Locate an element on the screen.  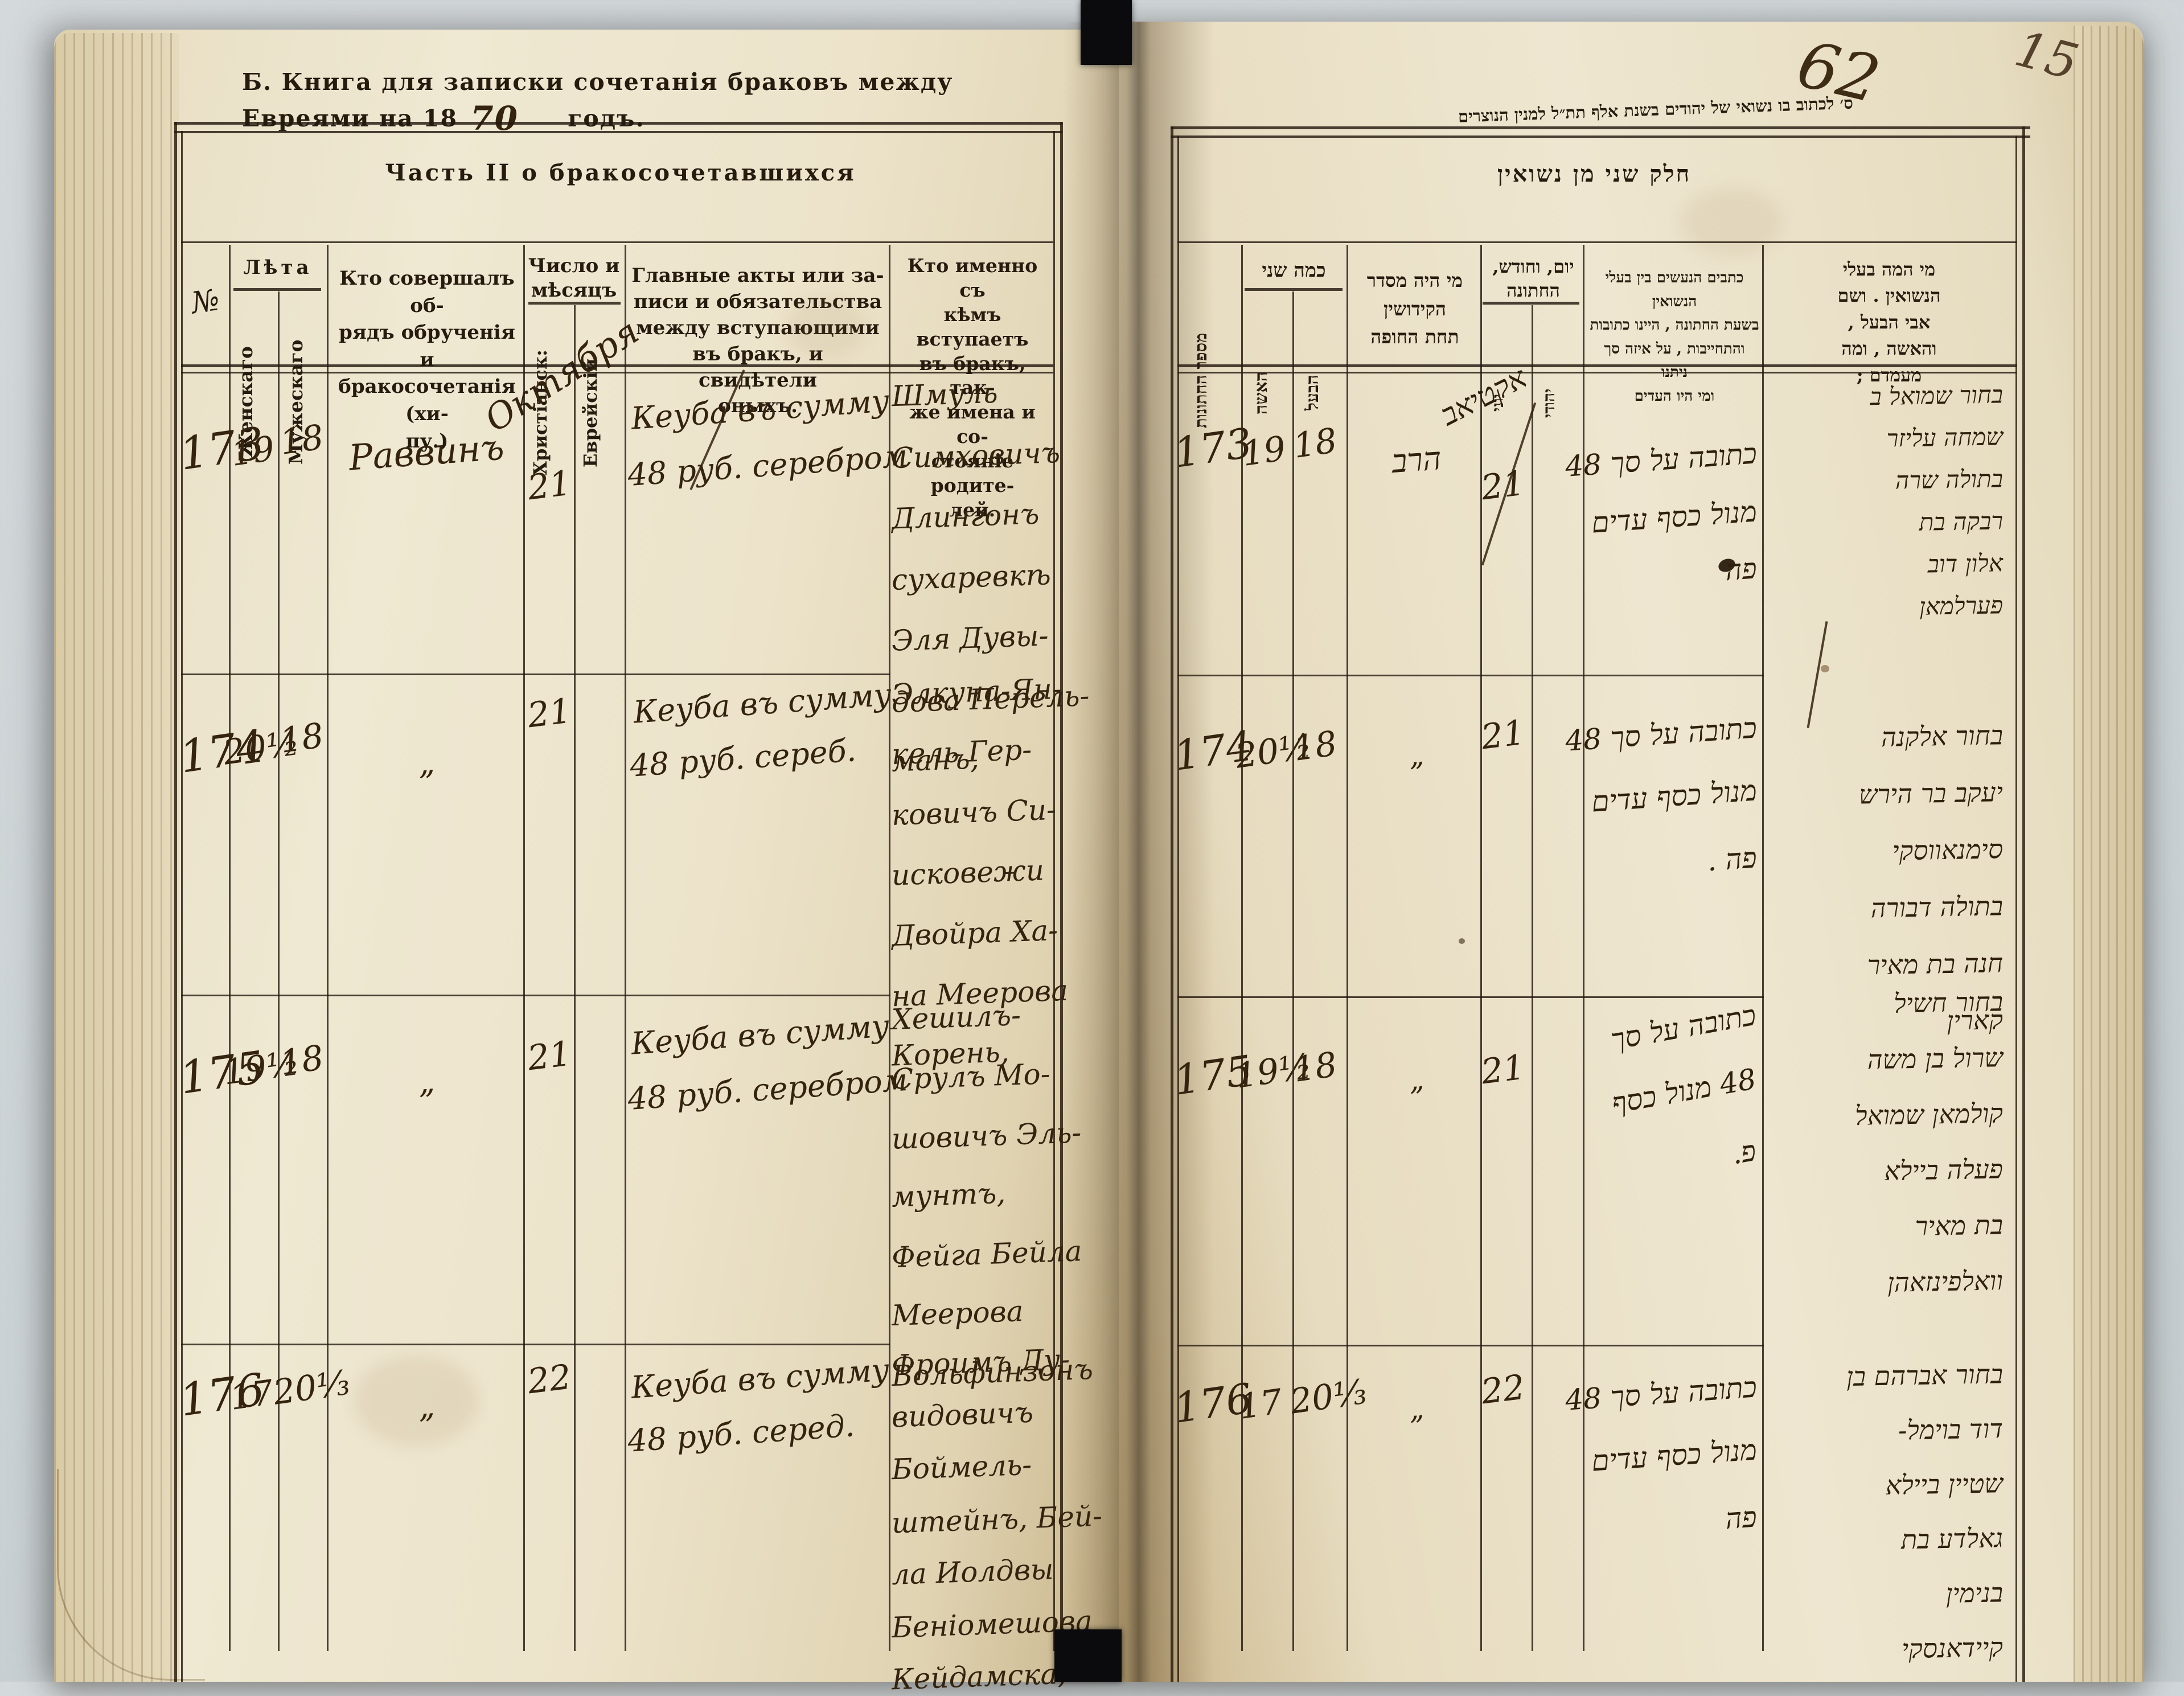
names-entry-line: мунтъ, is located at coordinates (948, 1195).